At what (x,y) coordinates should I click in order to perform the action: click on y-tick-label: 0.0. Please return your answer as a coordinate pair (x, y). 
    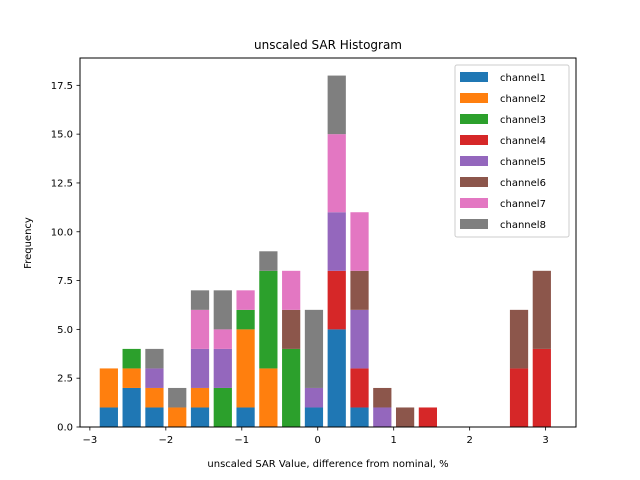
    Looking at the image, I should click on (65, 428).